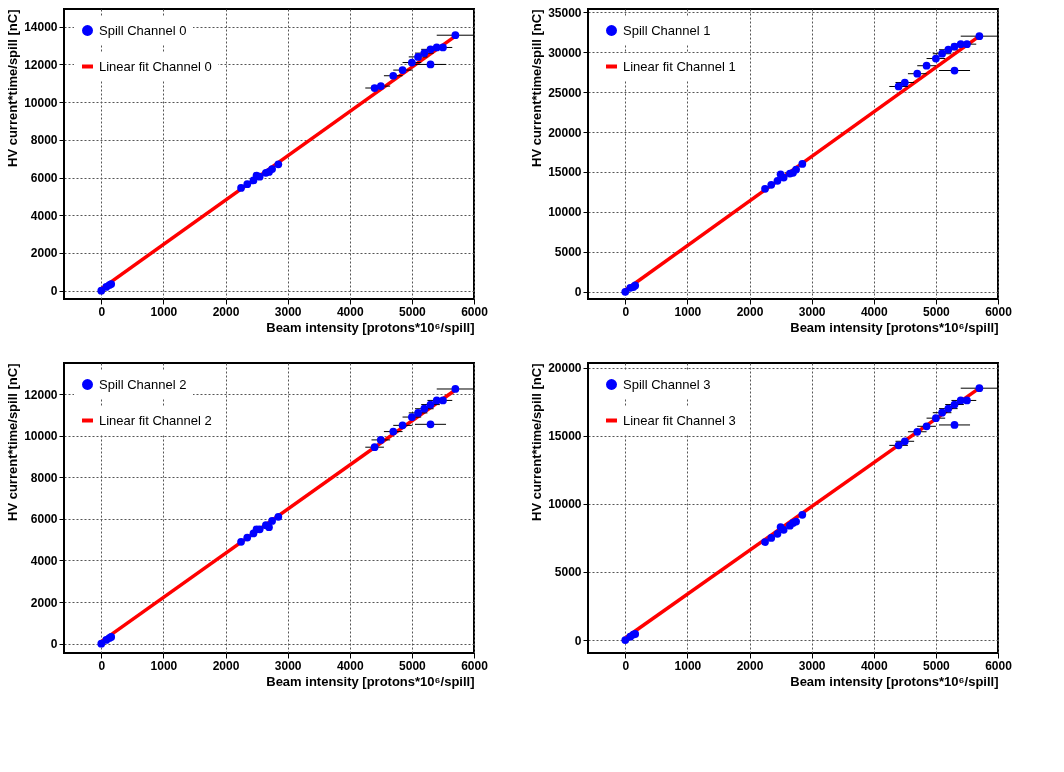  I want to click on legend-label: Spill Channel 0, so click(143, 30).